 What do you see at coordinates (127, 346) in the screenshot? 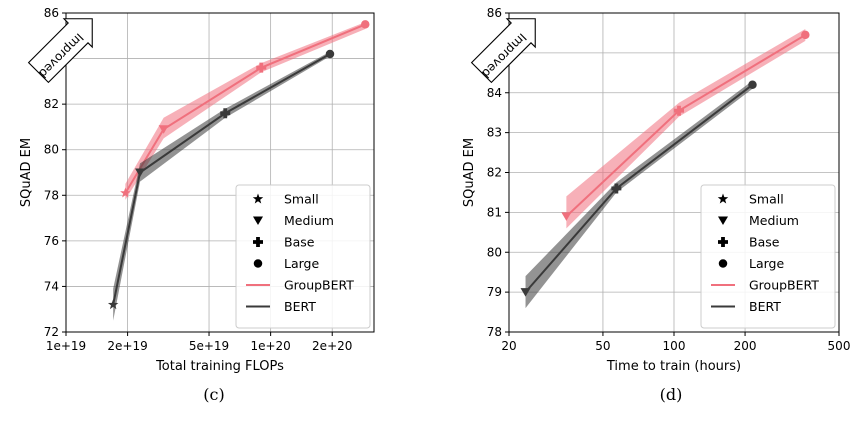
I see `x-tick-label: 2e+19` at bounding box center [127, 346].